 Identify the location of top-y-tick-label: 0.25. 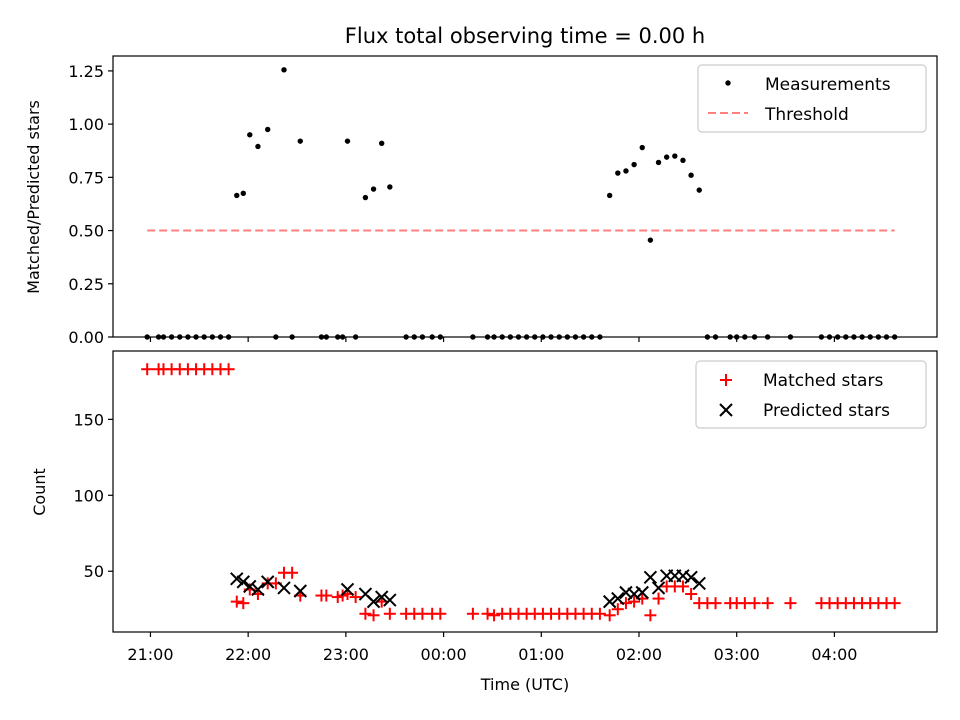
(86, 284).